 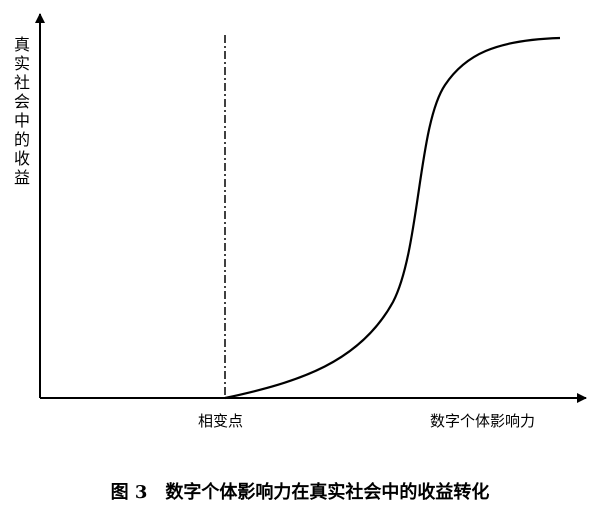 What do you see at coordinates (221, 421) in the screenshot?
I see `threshold-label: 相变点` at bounding box center [221, 421].